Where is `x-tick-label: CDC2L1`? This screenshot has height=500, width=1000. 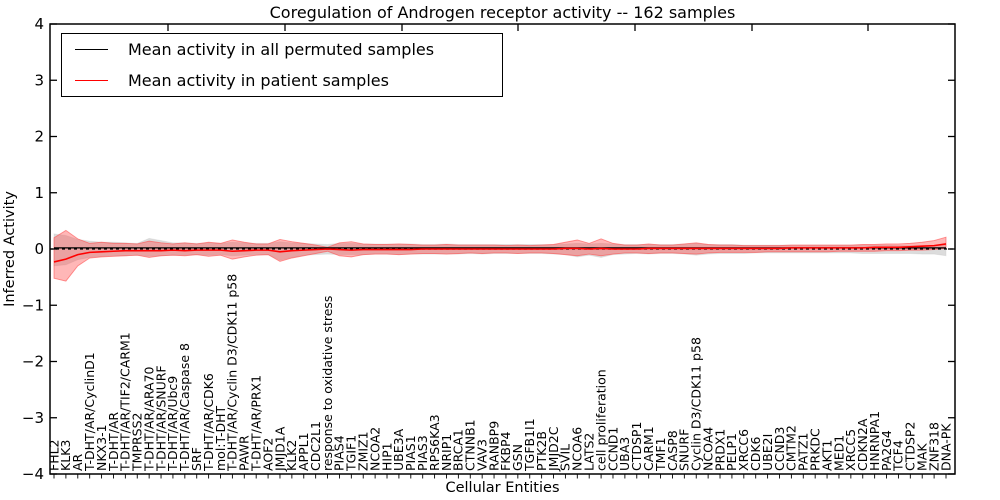 x-tick-label: CDC2L1 is located at coordinates (315, 446).